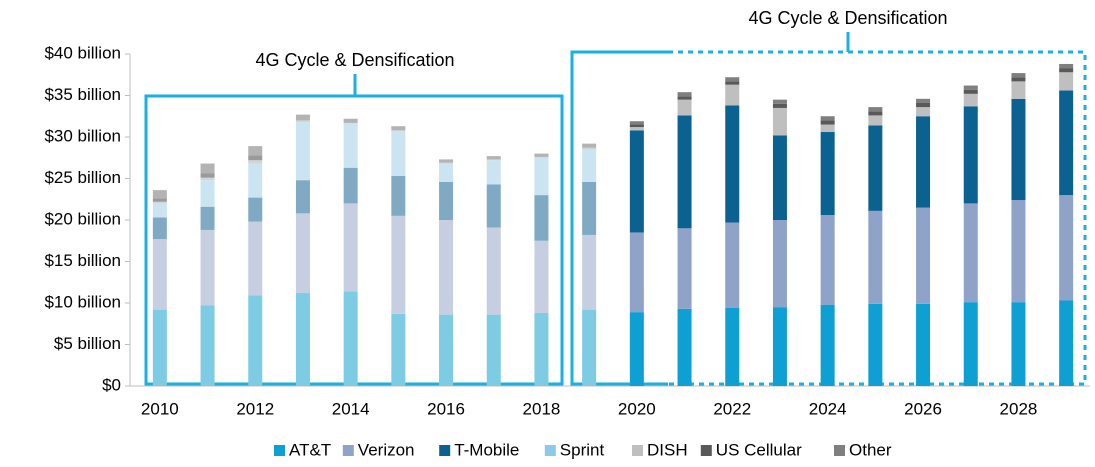 Image resolution: width=1095 pixels, height=467 pixels. I want to click on y-tick-label: $25 billion, so click(82, 177).